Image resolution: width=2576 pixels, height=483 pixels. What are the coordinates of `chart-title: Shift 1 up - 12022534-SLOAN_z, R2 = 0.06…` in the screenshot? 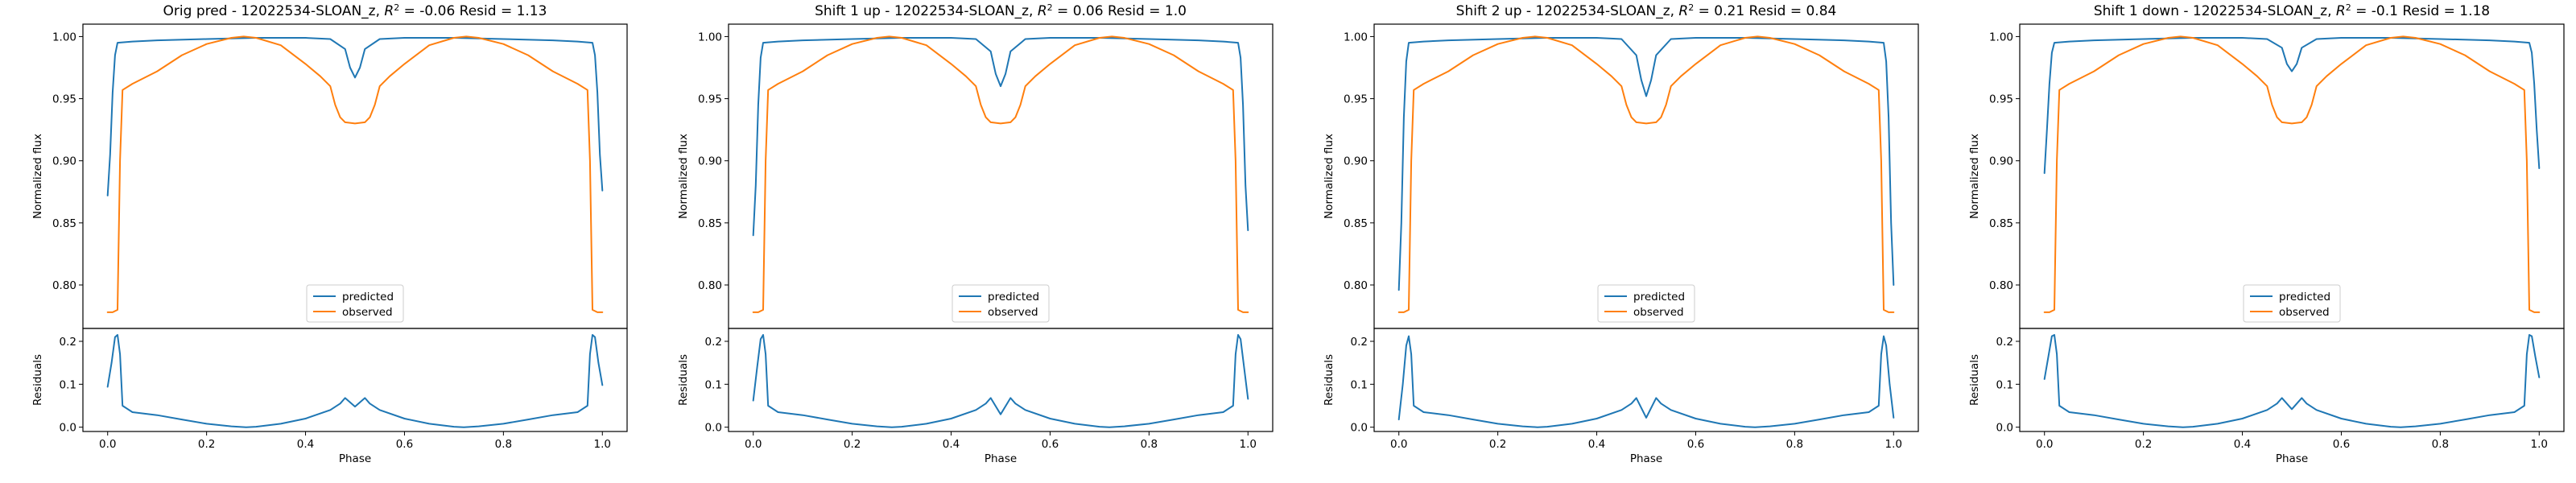 It's located at (1001, 11).